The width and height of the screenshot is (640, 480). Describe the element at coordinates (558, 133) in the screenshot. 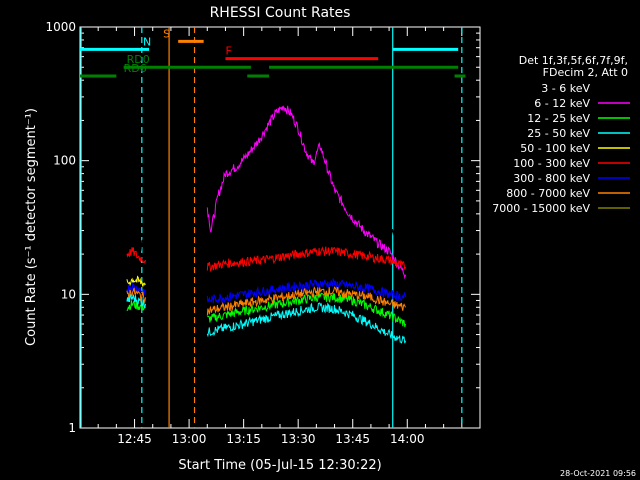

I see `legend-entry-label: 25 - 50 keV` at that location.